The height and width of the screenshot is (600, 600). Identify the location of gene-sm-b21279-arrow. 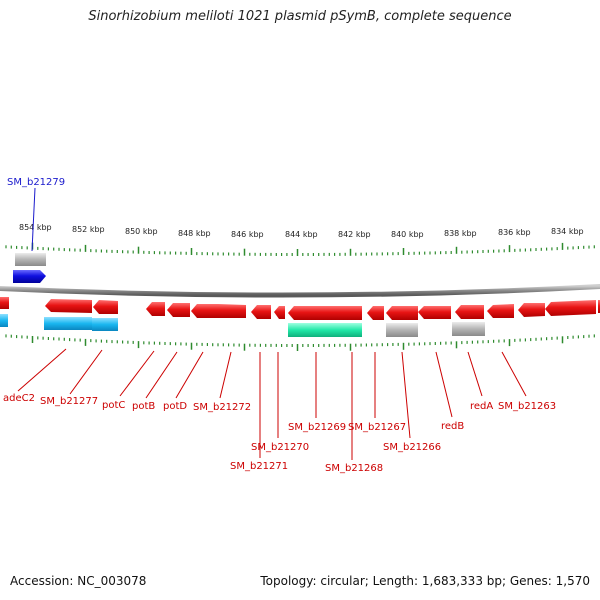
(29, 276).